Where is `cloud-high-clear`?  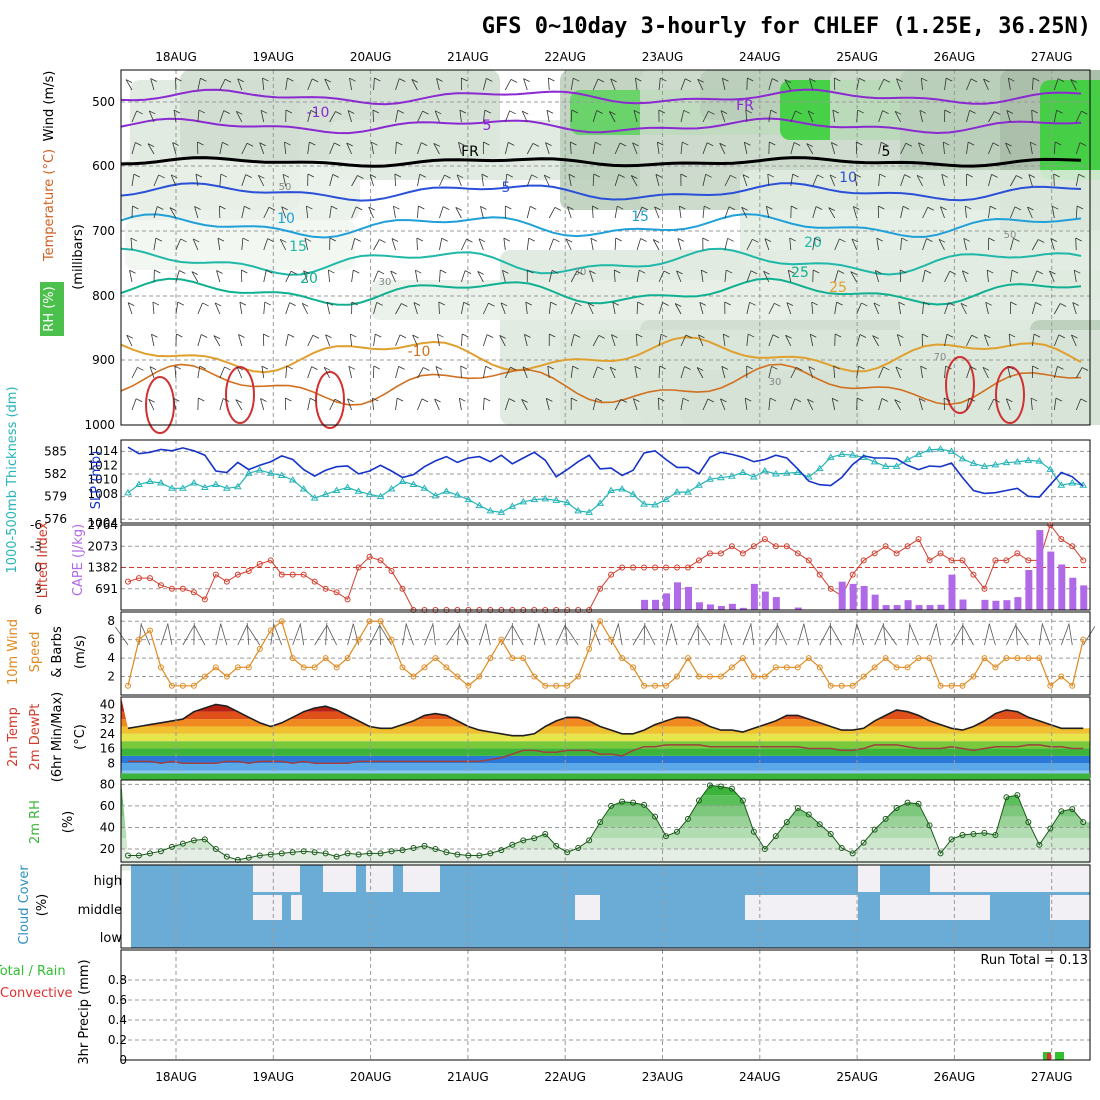 cloud-high-clear is located at coordinates (339, 878).